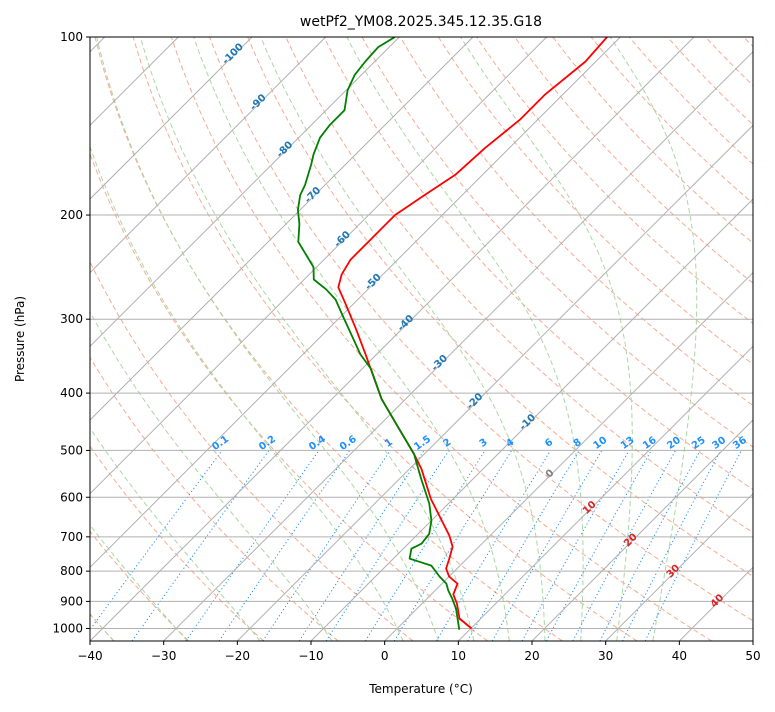  I want to click on y-tick-label: 700, so click(71, 537).